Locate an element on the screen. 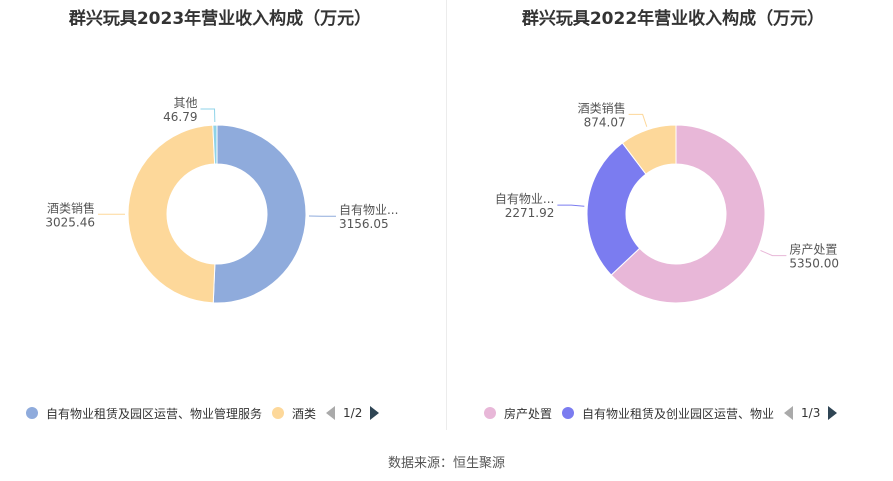  legend-label: 酒类 is located at coordinates (304, 413).